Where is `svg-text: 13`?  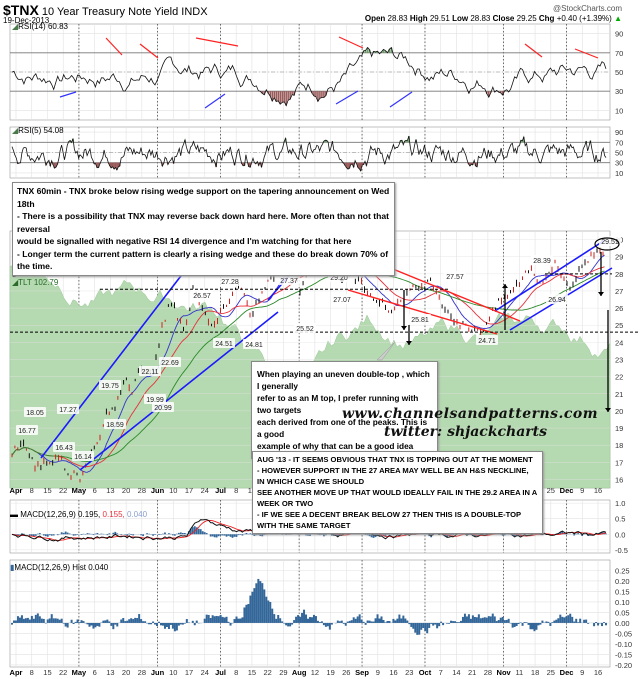 svg-text: 13 is located at coordinates (110, 490).